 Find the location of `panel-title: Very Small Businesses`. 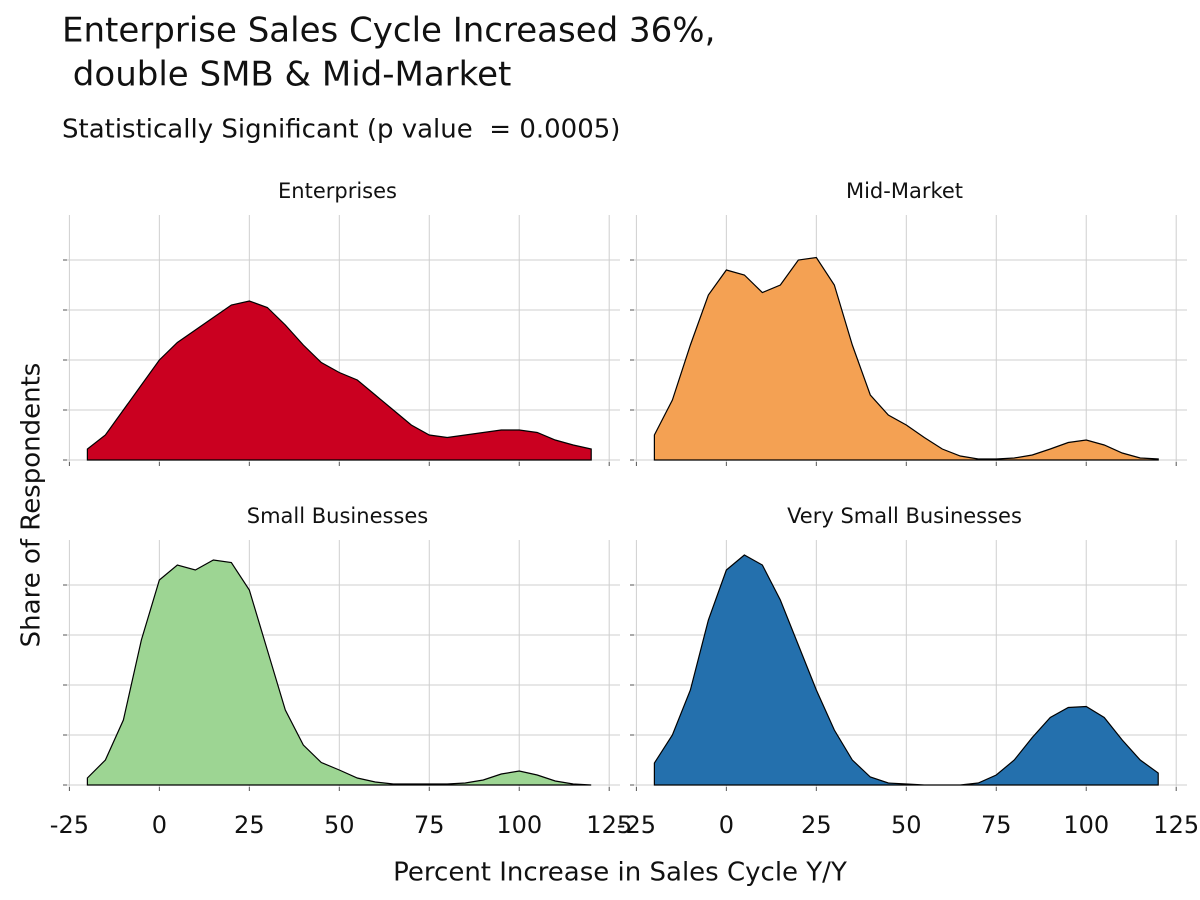

panel-title: Very Small Businesses is located at coordinates (904, 516).